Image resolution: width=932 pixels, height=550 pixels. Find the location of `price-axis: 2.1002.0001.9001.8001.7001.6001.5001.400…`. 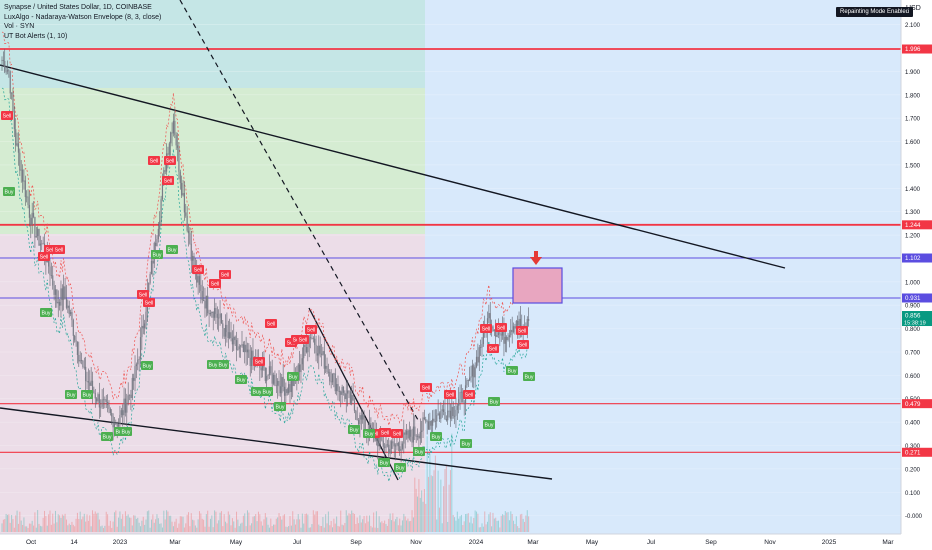

price-axis: 2.1002.0001.9001.8001.7001.6001.5001.400… is located at coordinates (916, 275).